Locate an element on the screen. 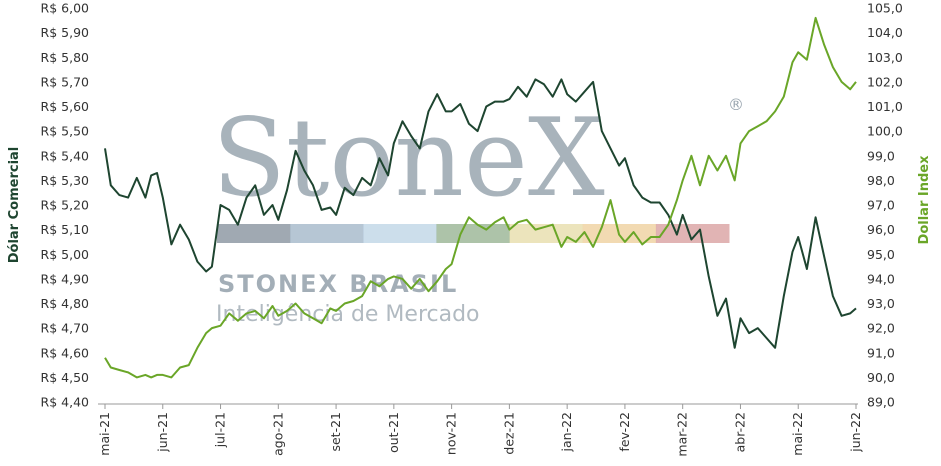  watermark-registered-mark: ® is located at coordinates (736, 104).